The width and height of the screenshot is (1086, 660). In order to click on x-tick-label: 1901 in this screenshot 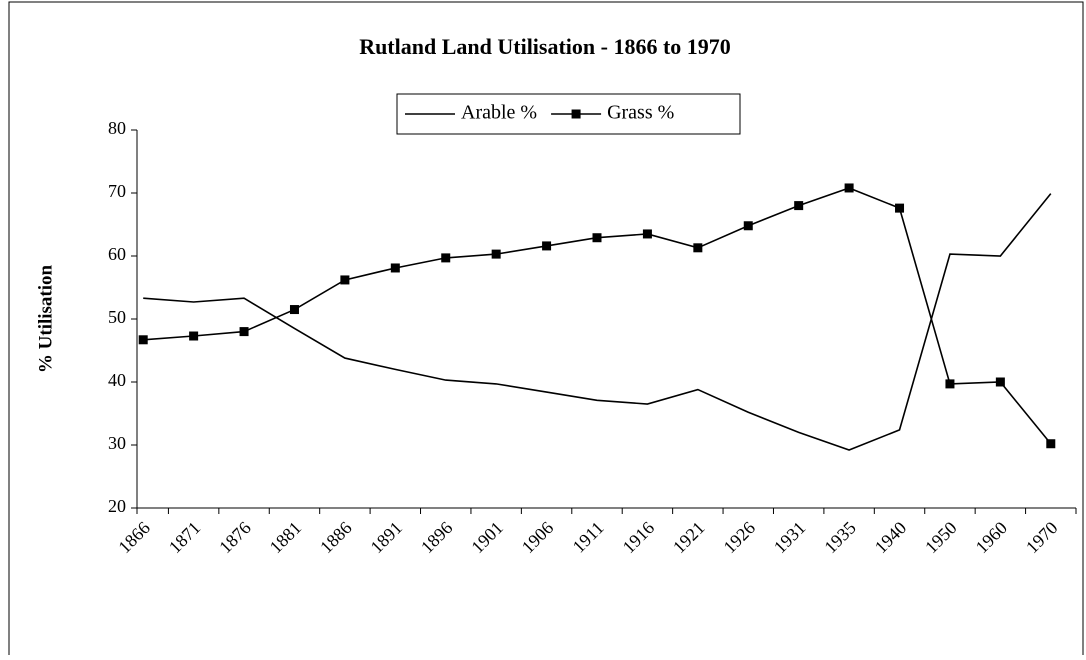, I will do `click(487, 538)`.